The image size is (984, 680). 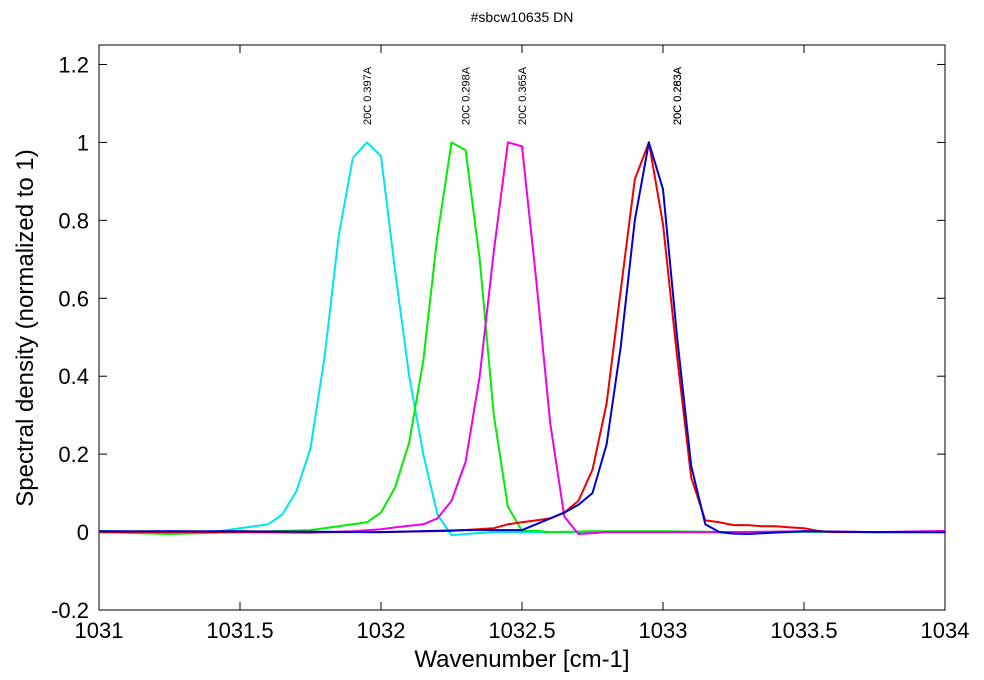 I want to click on y-tick-label: 0.8, so click(x=73, y=220).